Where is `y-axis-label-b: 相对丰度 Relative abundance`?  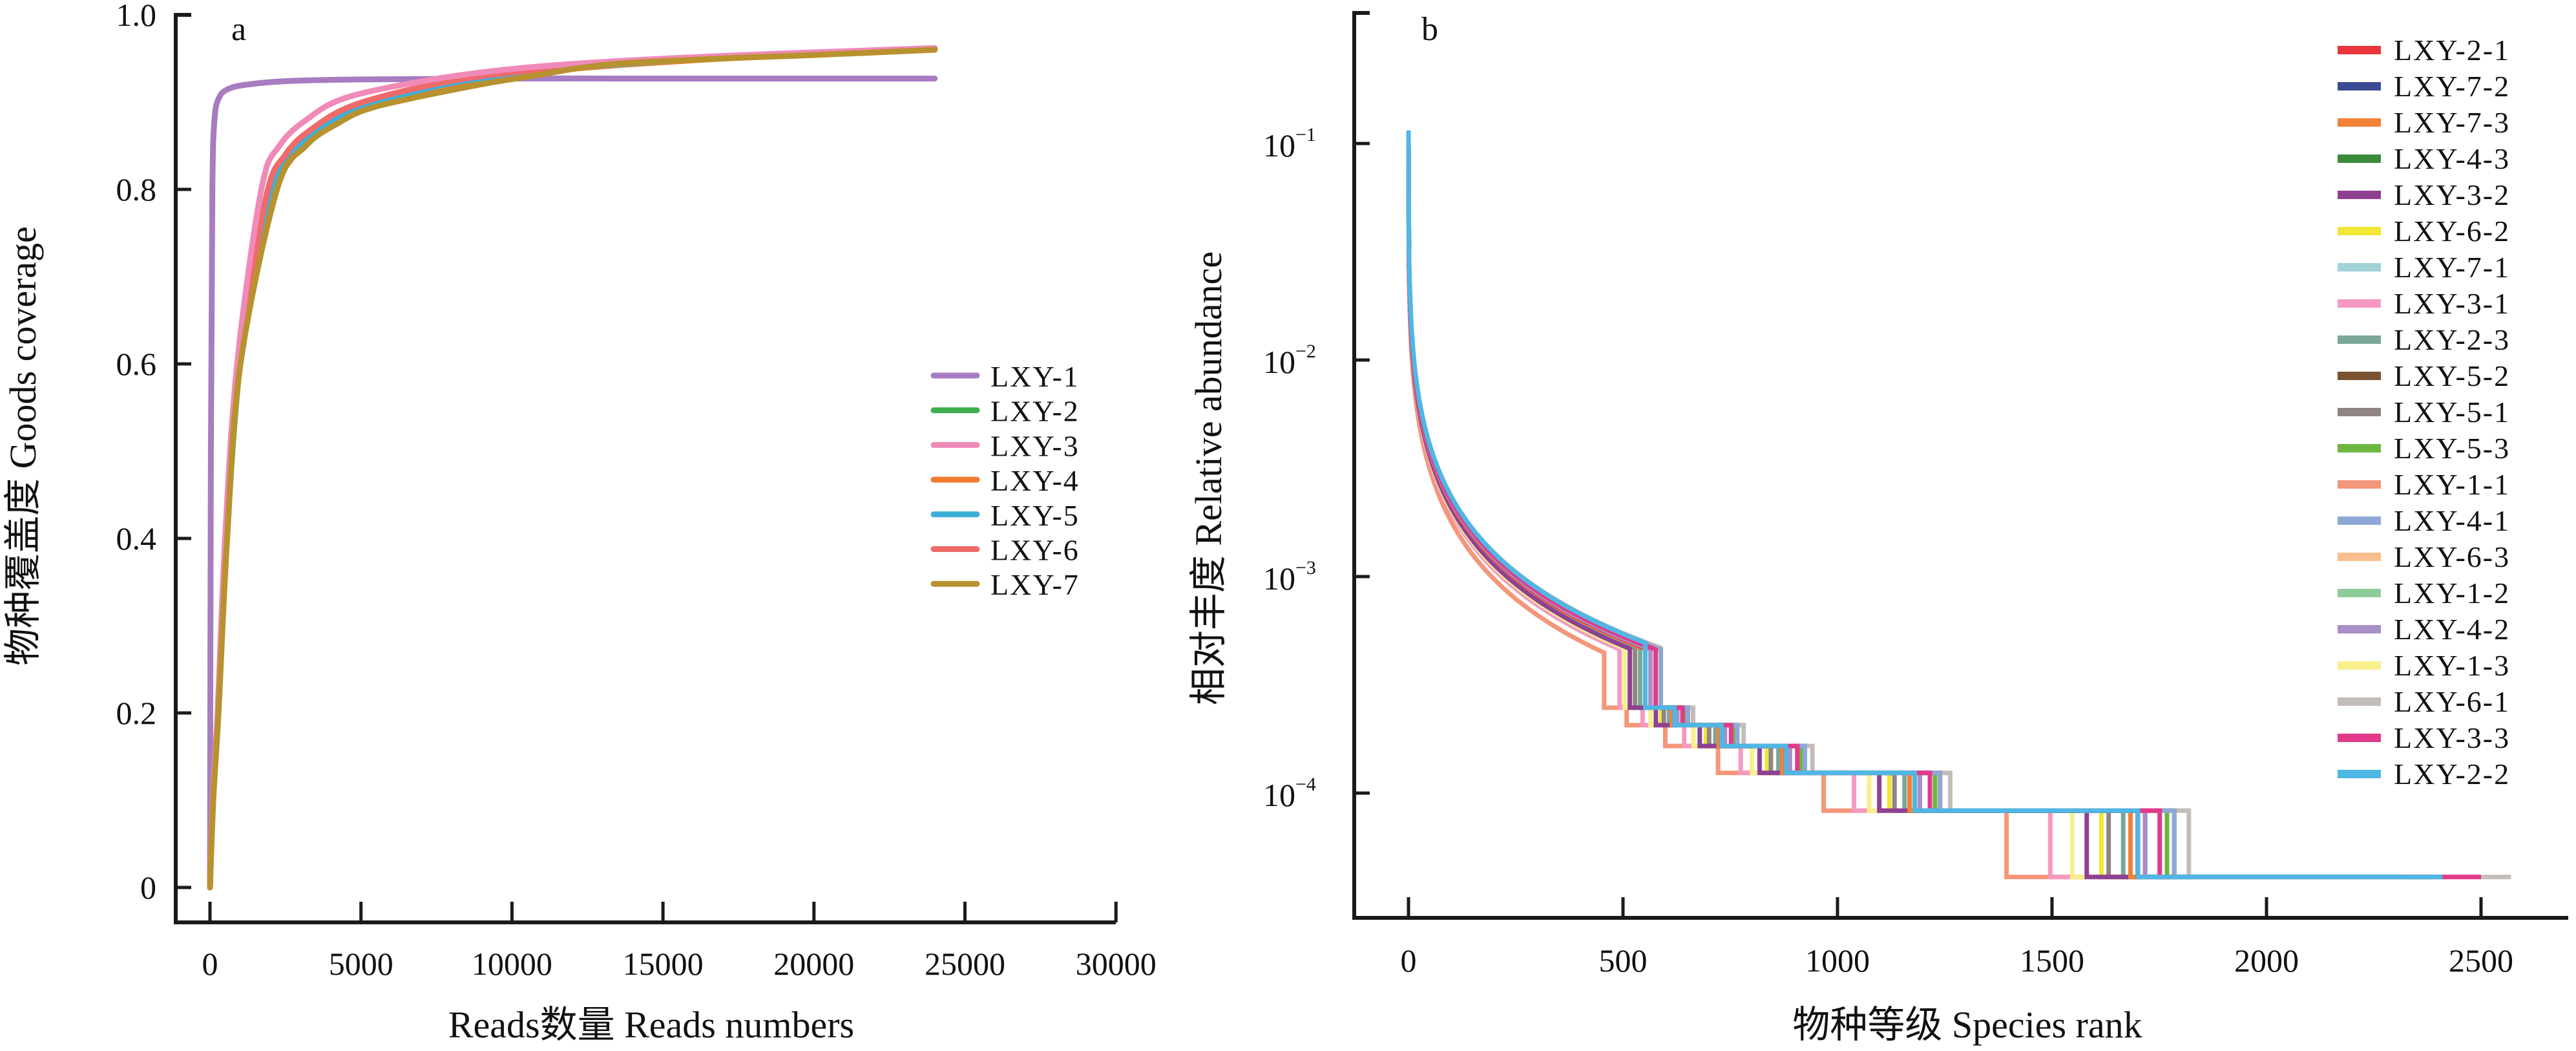 y-axis-label-b: 相对丰度 Relative abundance is located at coordinates (1209, 478).